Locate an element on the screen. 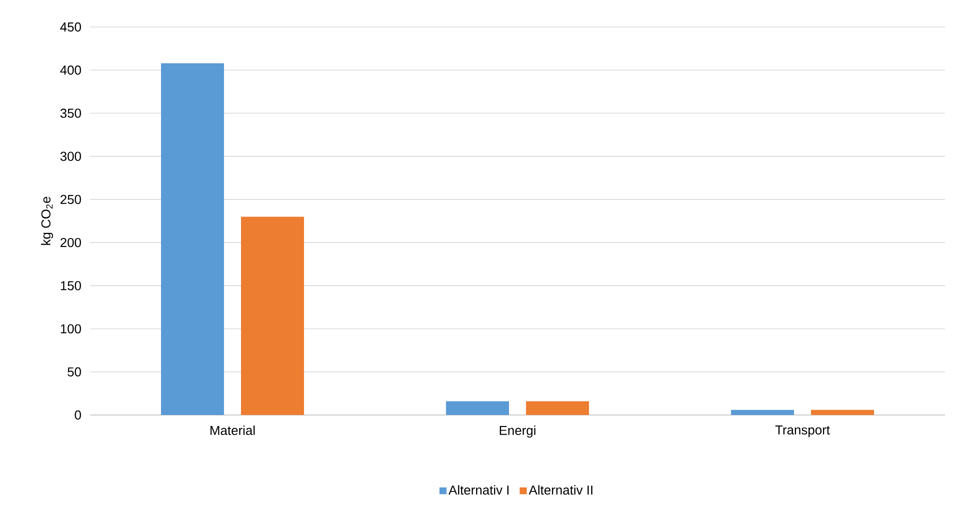 The width and height of the screenshot is (964, 526). y-tick-label: 250 is located at coordinates (70, 199).